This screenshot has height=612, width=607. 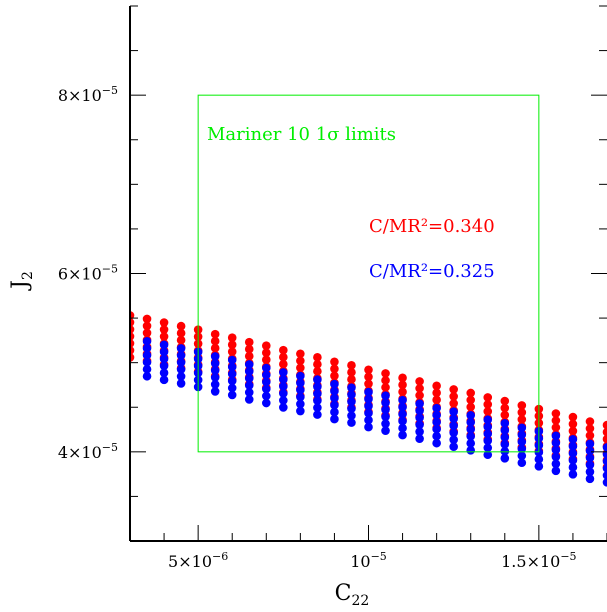 What do you see at coordinates (198, 560) in the screenshot?
I see `x-tick-label: 5×10⁻⁶` at bounding box center [198, 560].